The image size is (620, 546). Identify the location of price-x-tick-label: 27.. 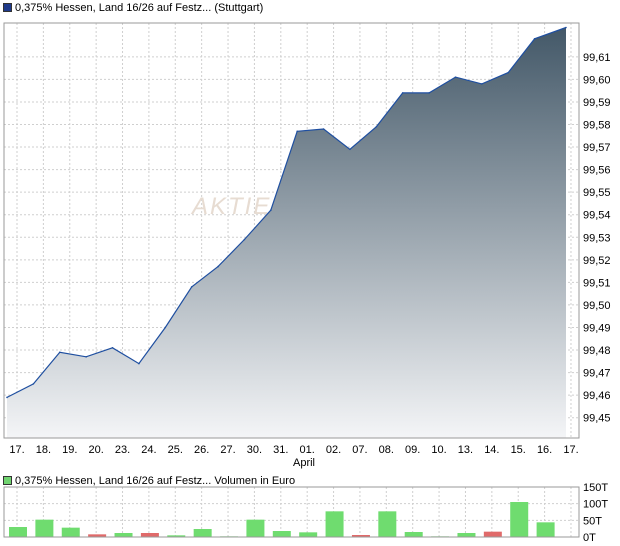
(227, 450).